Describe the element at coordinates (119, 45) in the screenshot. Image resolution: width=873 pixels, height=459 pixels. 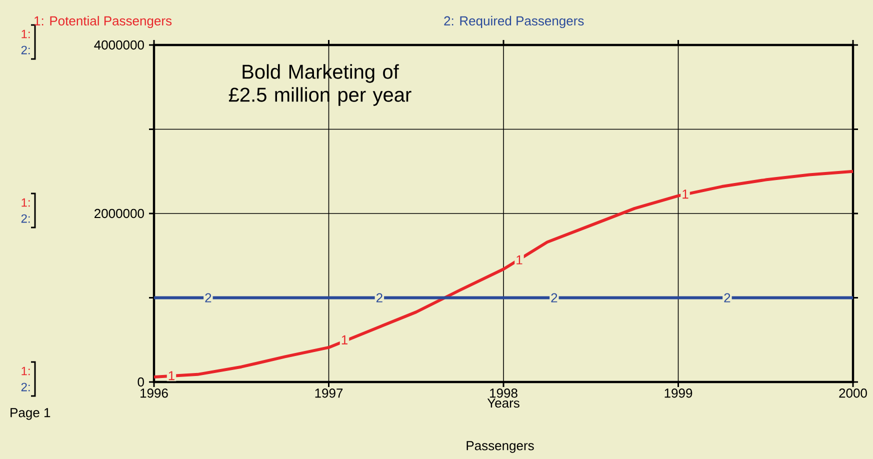
I see `y-tick-label: 4000000` at that location.